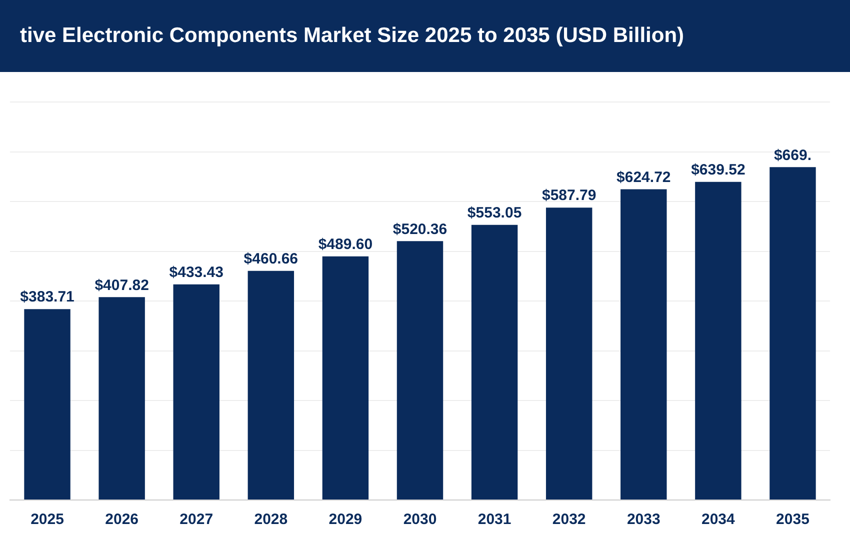 This screenshot has height=550, width=850. What do you see at coordinates (121, 285) in the screenshot?
I see `data-label: $407.82` at bounding box center [121, 285].